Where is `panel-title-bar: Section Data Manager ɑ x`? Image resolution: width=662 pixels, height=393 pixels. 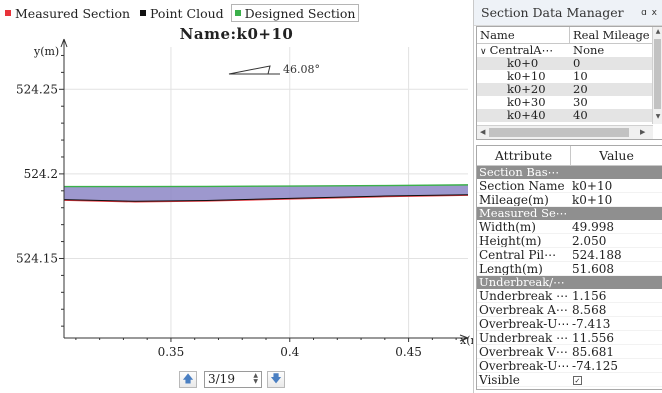 panel-title-bar: Section Data Manager ɑ x is located at coordinates (568, 13).